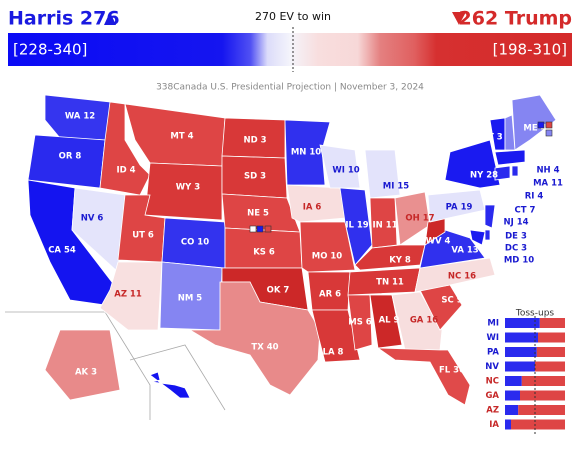  What do you see at coordinates (62, 251) in the screenshot?
I see `state-label: CA 54` at bounding box center [62, 251].